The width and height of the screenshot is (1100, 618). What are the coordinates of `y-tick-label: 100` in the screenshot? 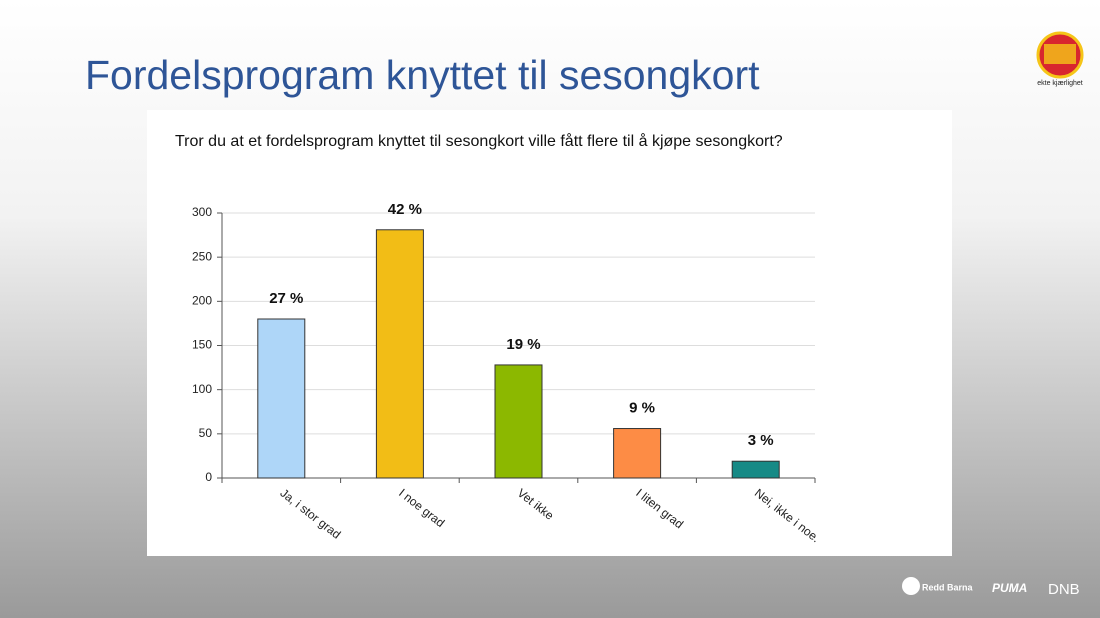 It's located at (202, 389).